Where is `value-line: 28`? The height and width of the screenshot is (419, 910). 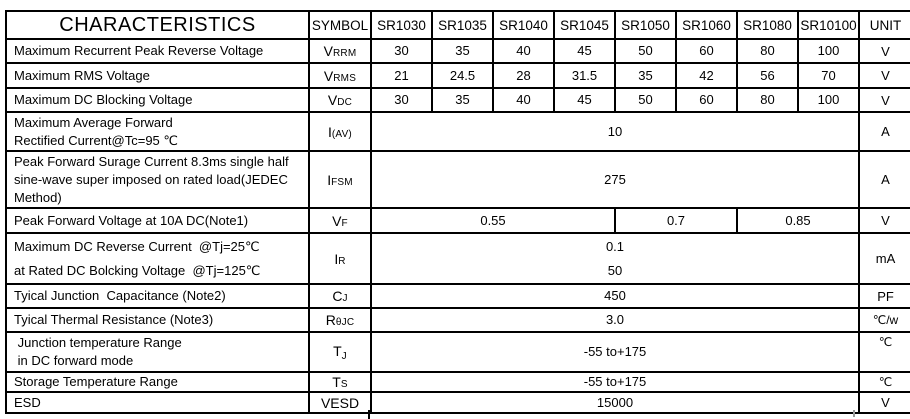 value-line: 28 is located at coordinates (523, 75).